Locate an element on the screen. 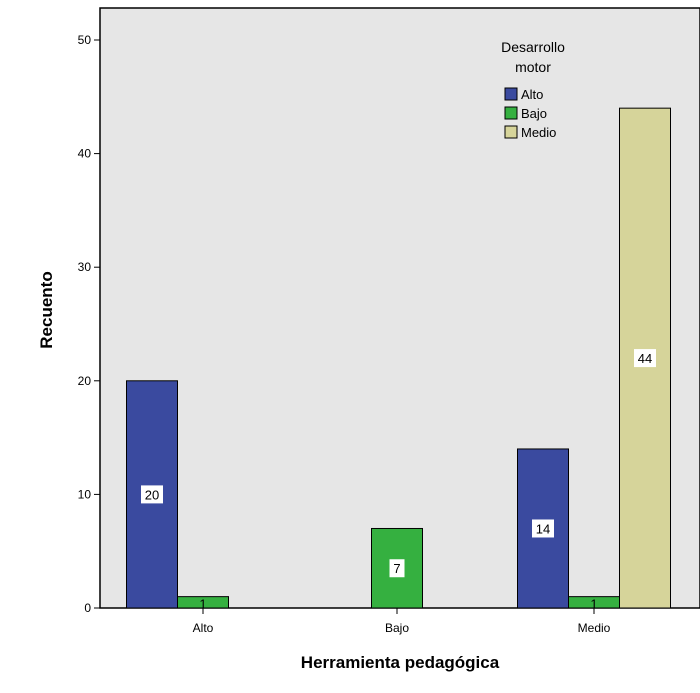  data-label: 14 is located at coordinates (543, 528).